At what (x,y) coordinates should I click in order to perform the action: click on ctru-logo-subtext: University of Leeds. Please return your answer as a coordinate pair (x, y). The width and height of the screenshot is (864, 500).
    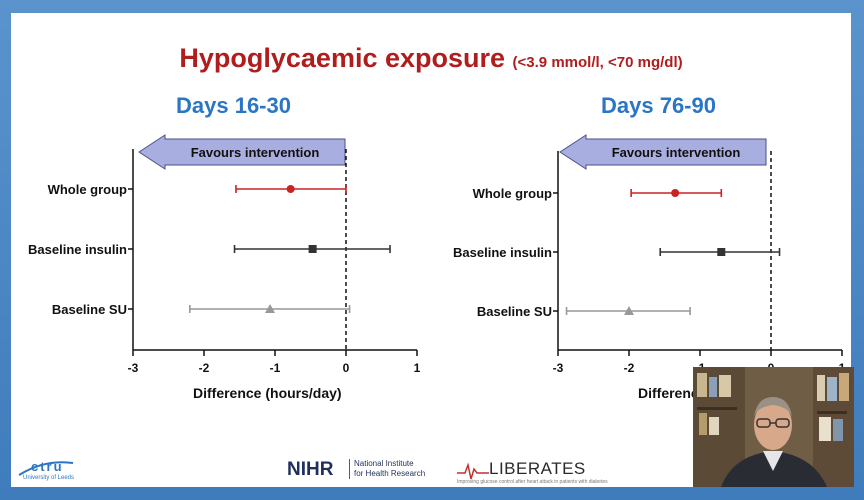
    Looking at the image, I should click on (49, 478).